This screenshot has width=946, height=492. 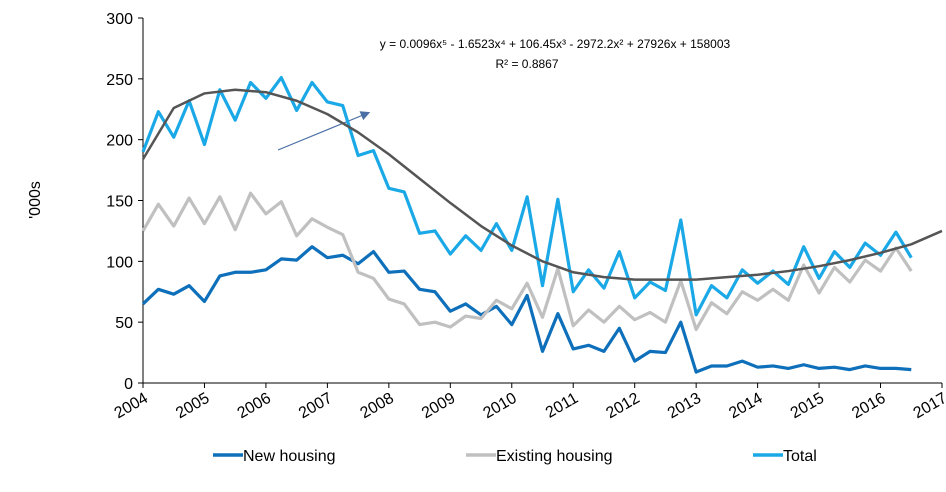 I want to click on x-tick-label: 2015, so click(x=807, y=406).